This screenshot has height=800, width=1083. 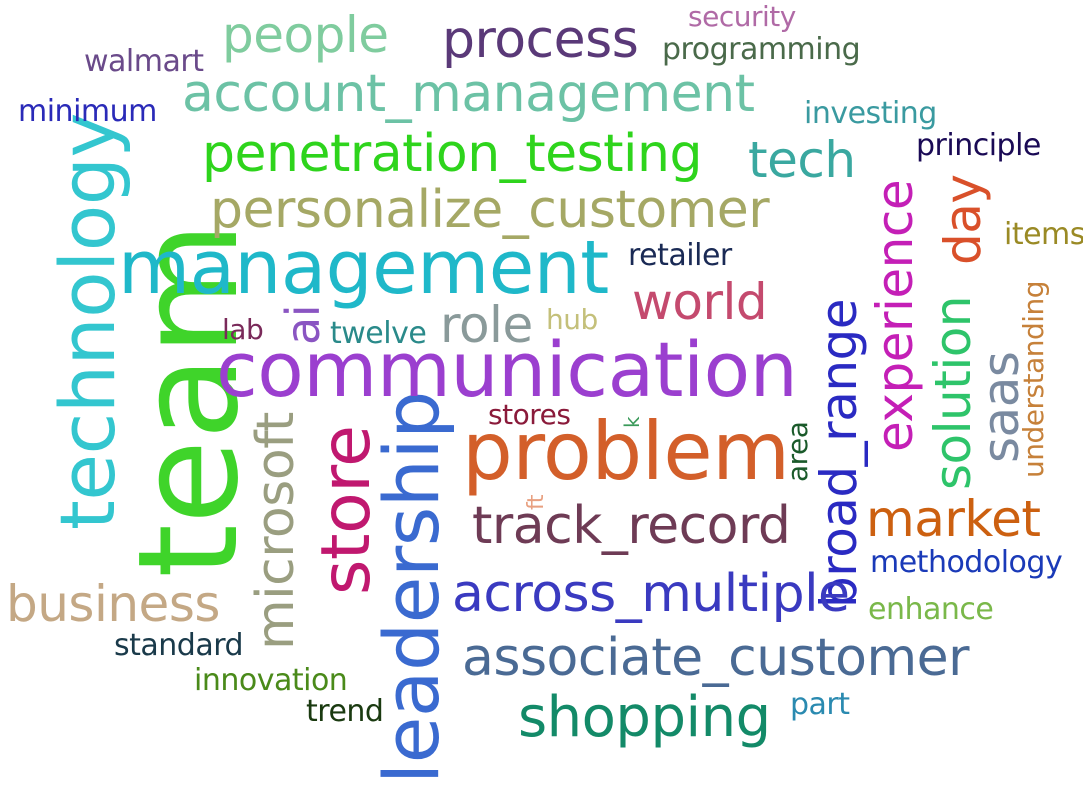 I want to click on word-track-record: track_record, so click(x=631, y=526).